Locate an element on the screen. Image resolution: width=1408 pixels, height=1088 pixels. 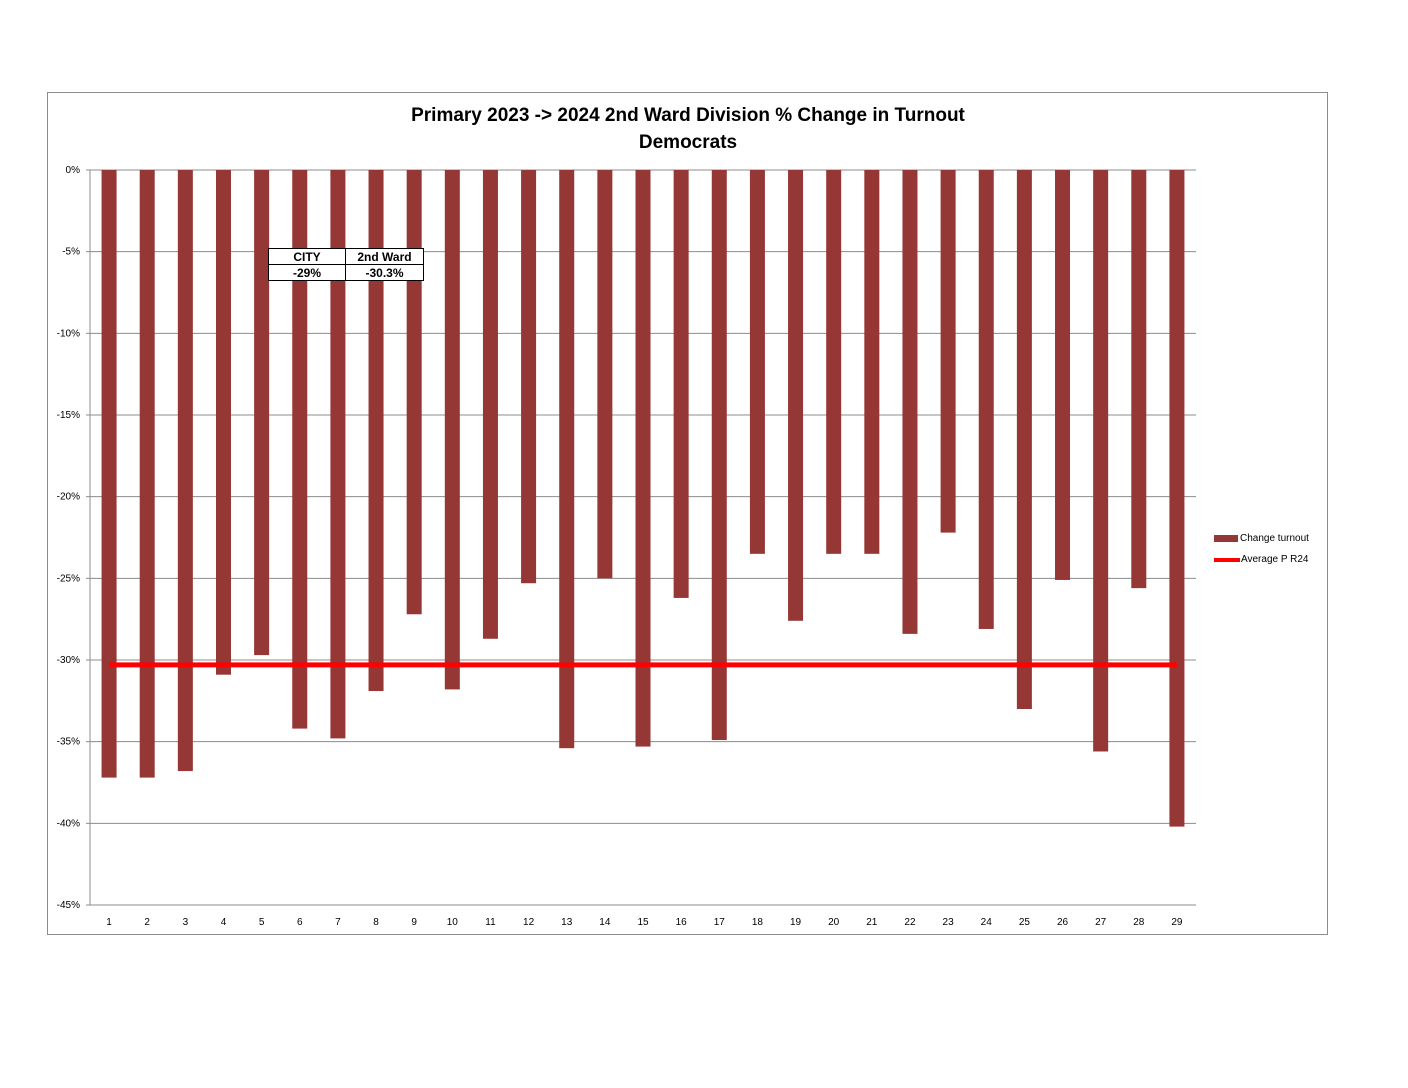
x-tick-label: 8 is located at coordinates (376, 922).